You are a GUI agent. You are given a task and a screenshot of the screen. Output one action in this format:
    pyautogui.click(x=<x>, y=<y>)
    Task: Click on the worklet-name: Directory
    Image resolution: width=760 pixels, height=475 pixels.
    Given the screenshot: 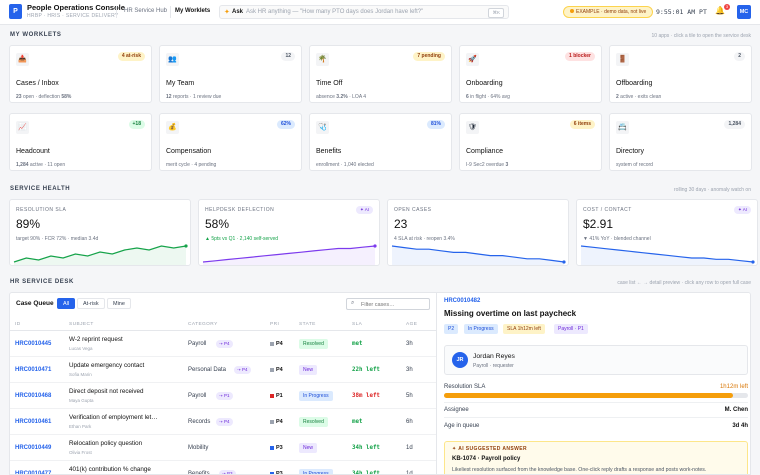 What is the action you would take?
    pyautogui.click(x=630, y=151)
    